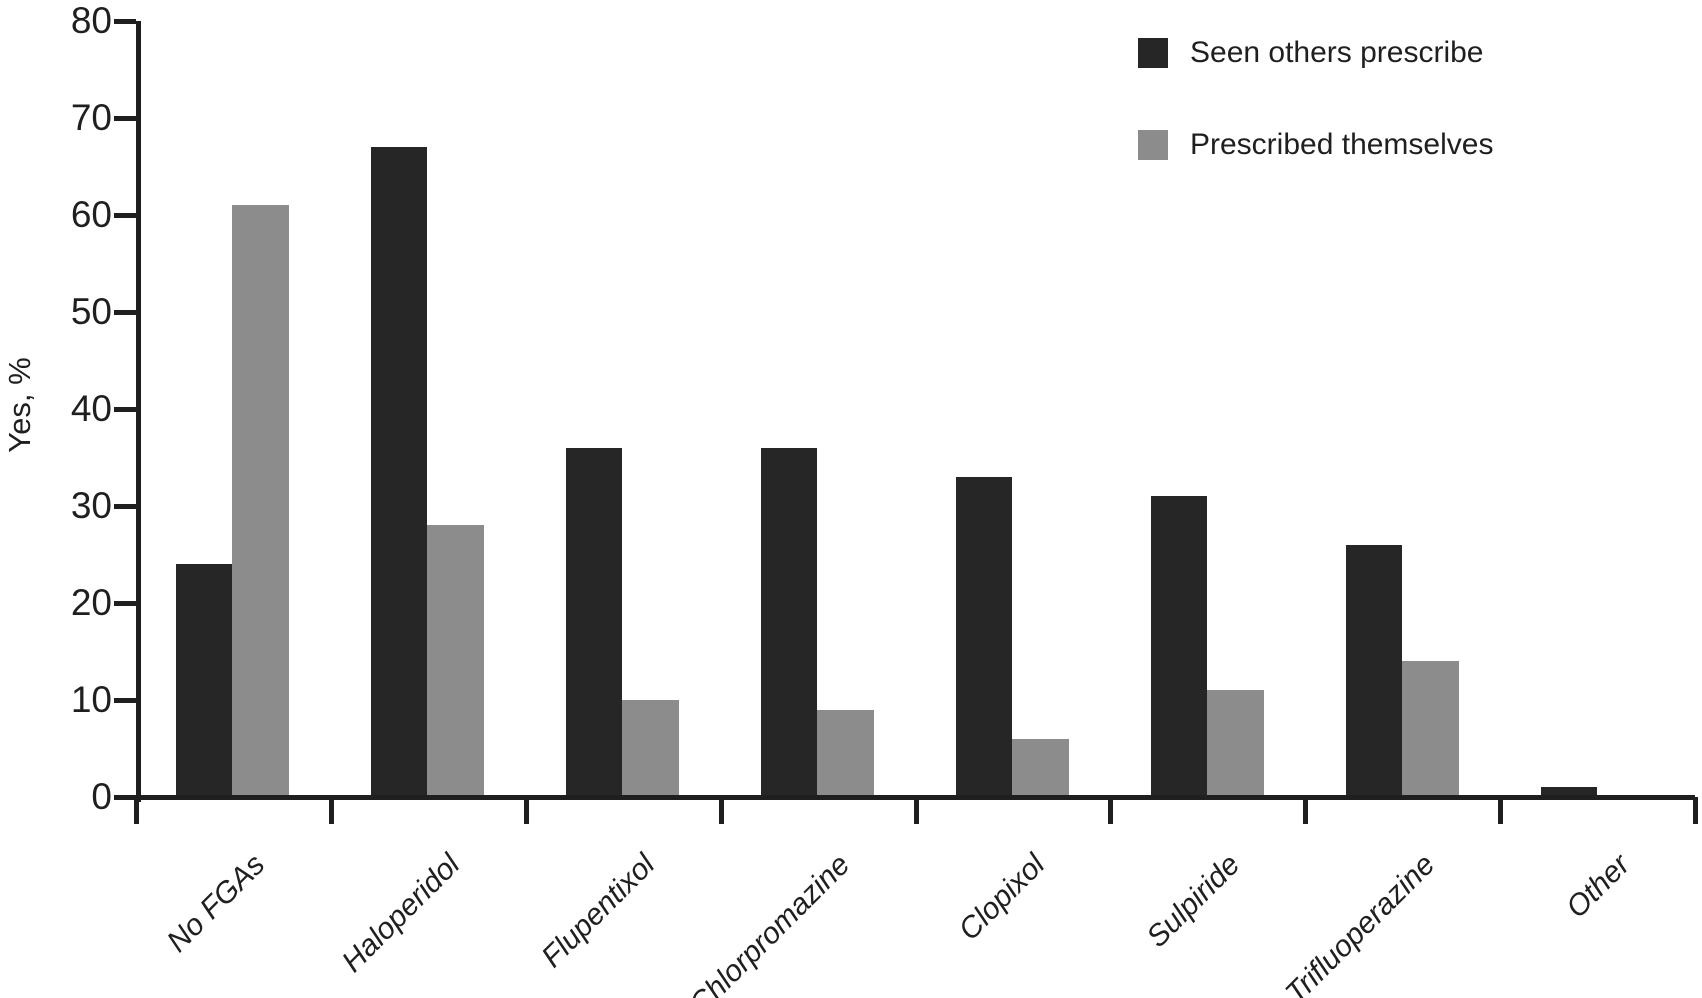  I want to click on bar-seen-others-prescribe-trifluoperazine, so click(1373, 670).